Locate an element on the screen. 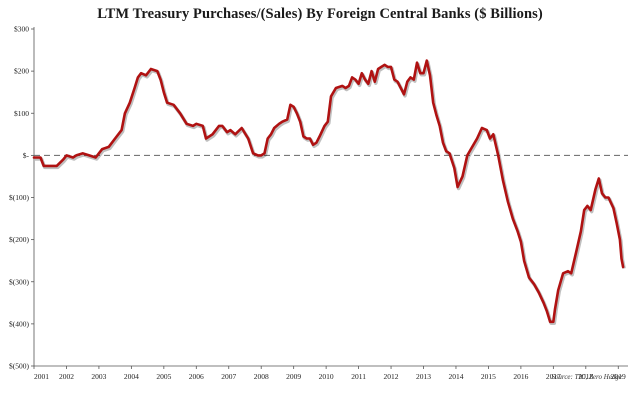 The height and width of the screenshot is (408, 640). x-tick-label: 2015 is located at coordinates (488, 376).